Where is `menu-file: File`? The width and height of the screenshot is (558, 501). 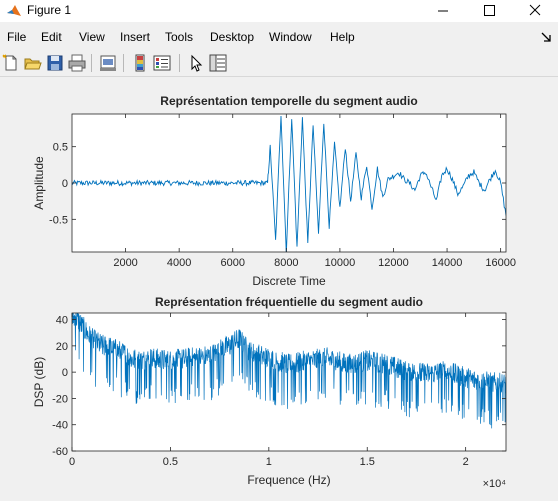 menu-file: File is located at coordinates (16, 37).